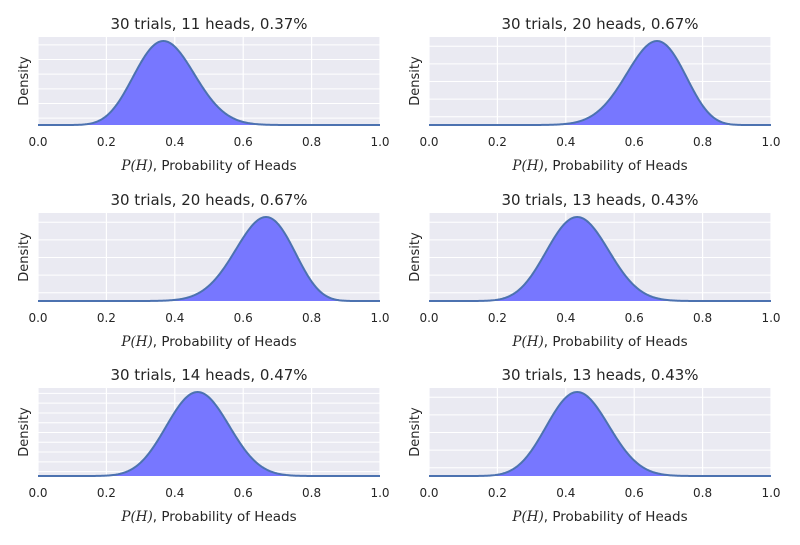 Image resolution: width=800 pixels, height=545 pixels. What do you see at coordinates (208, 375) in the screenshot?
I see `subplot-title: 30 trials, 14 heads, 0.47%` at bounding box center [208, 375].